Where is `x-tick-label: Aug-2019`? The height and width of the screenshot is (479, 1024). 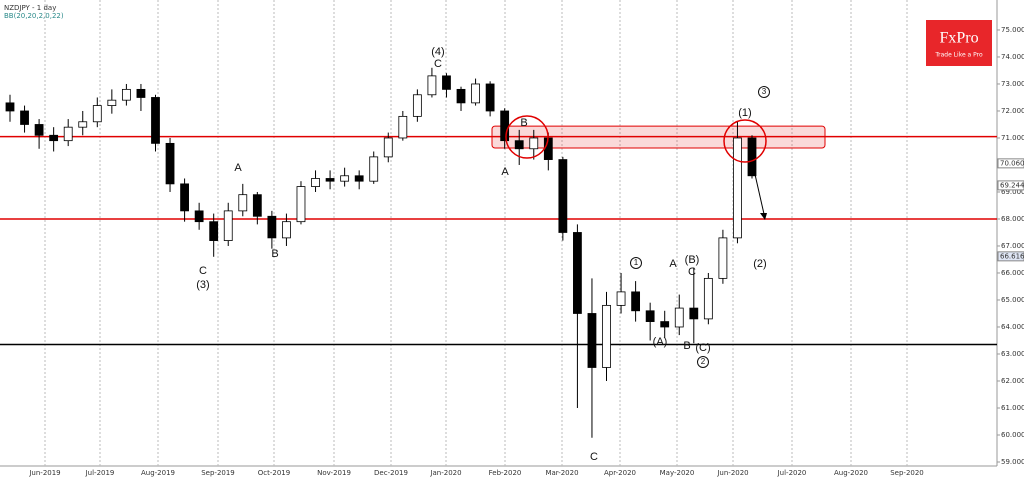
x-tick-label: Aug-2019 is located at coordinates (158, 473).